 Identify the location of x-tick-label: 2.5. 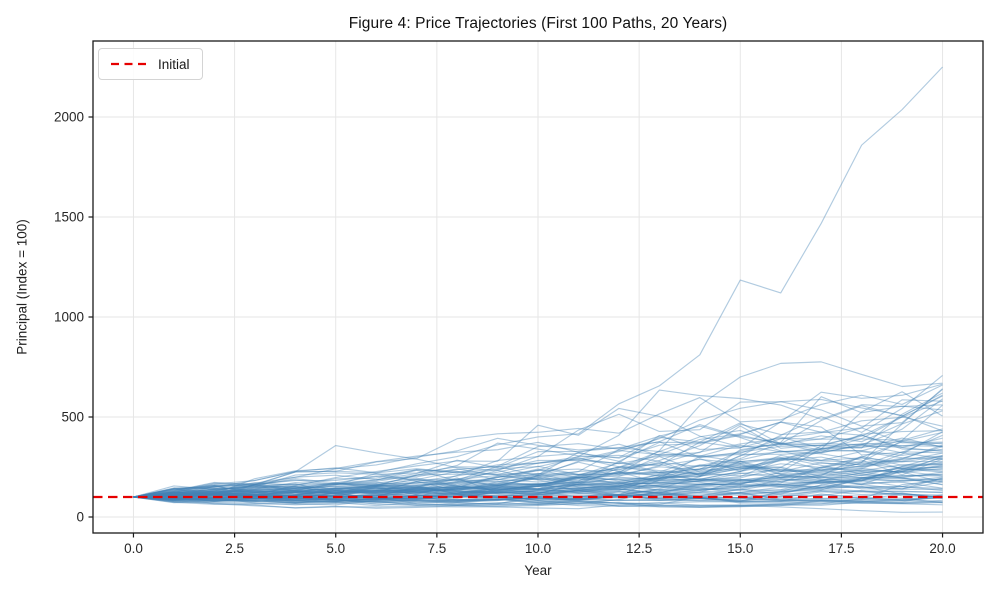
(234, 548).